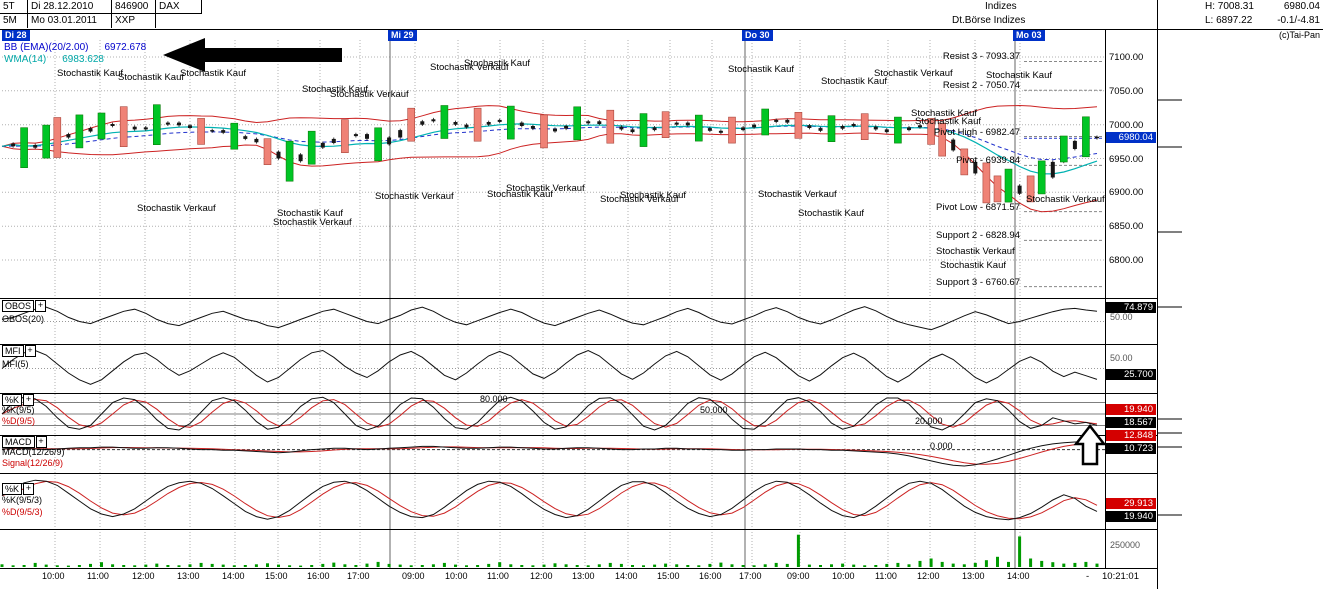  Describe the element at coordinates (1126, 57) in the screenshot. I see `price-scale-tick: 7100.00` at that location.